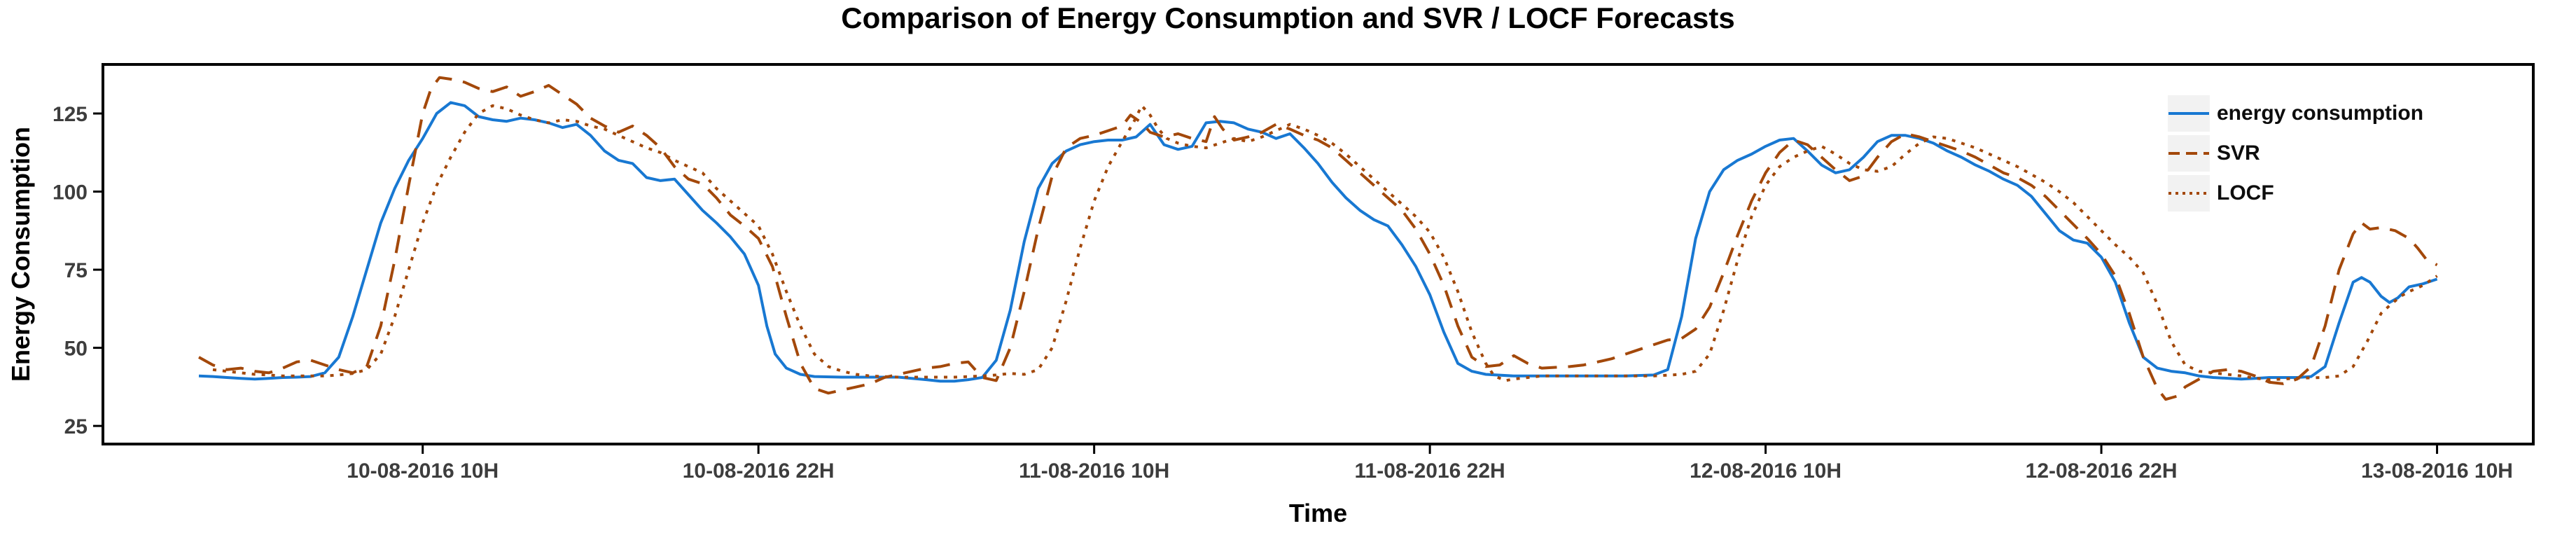 Image resolution: width=2576 pixels, height=540 pixels. I want to click on legend-item-svr: SVR, so click(2295, 153).